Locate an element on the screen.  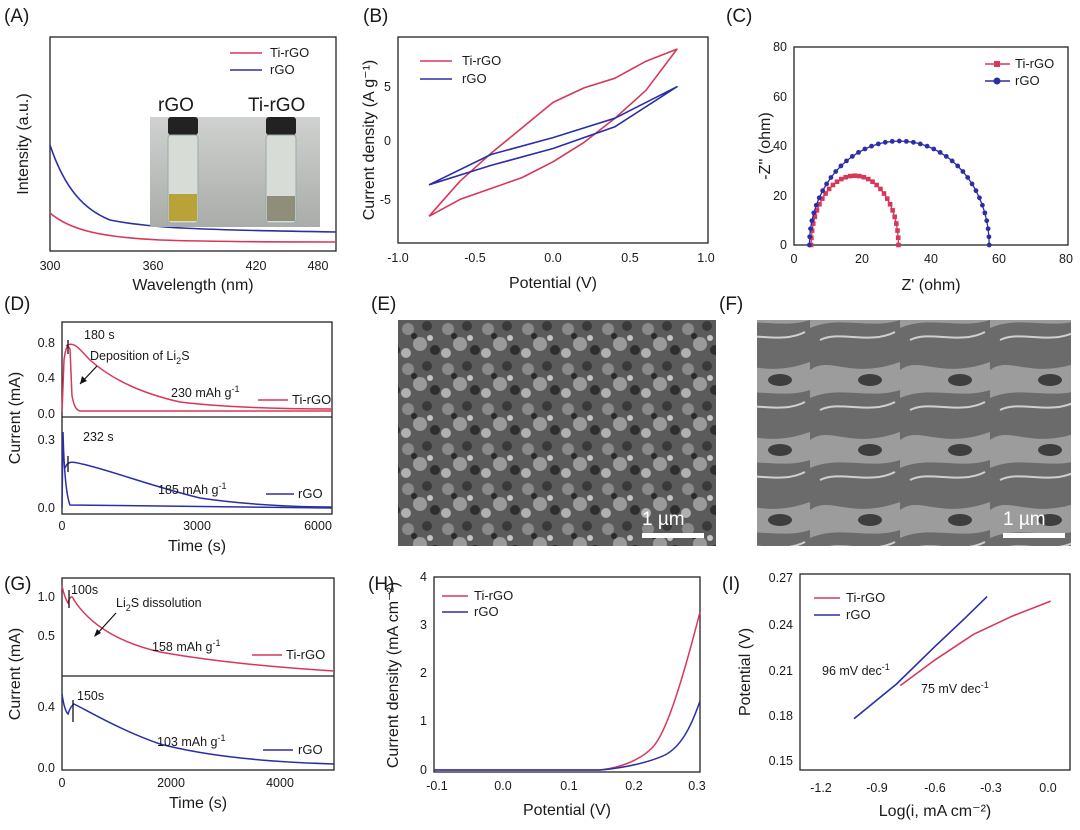
panel-c-xtick: 80 is located at coordinates (1066, 259).